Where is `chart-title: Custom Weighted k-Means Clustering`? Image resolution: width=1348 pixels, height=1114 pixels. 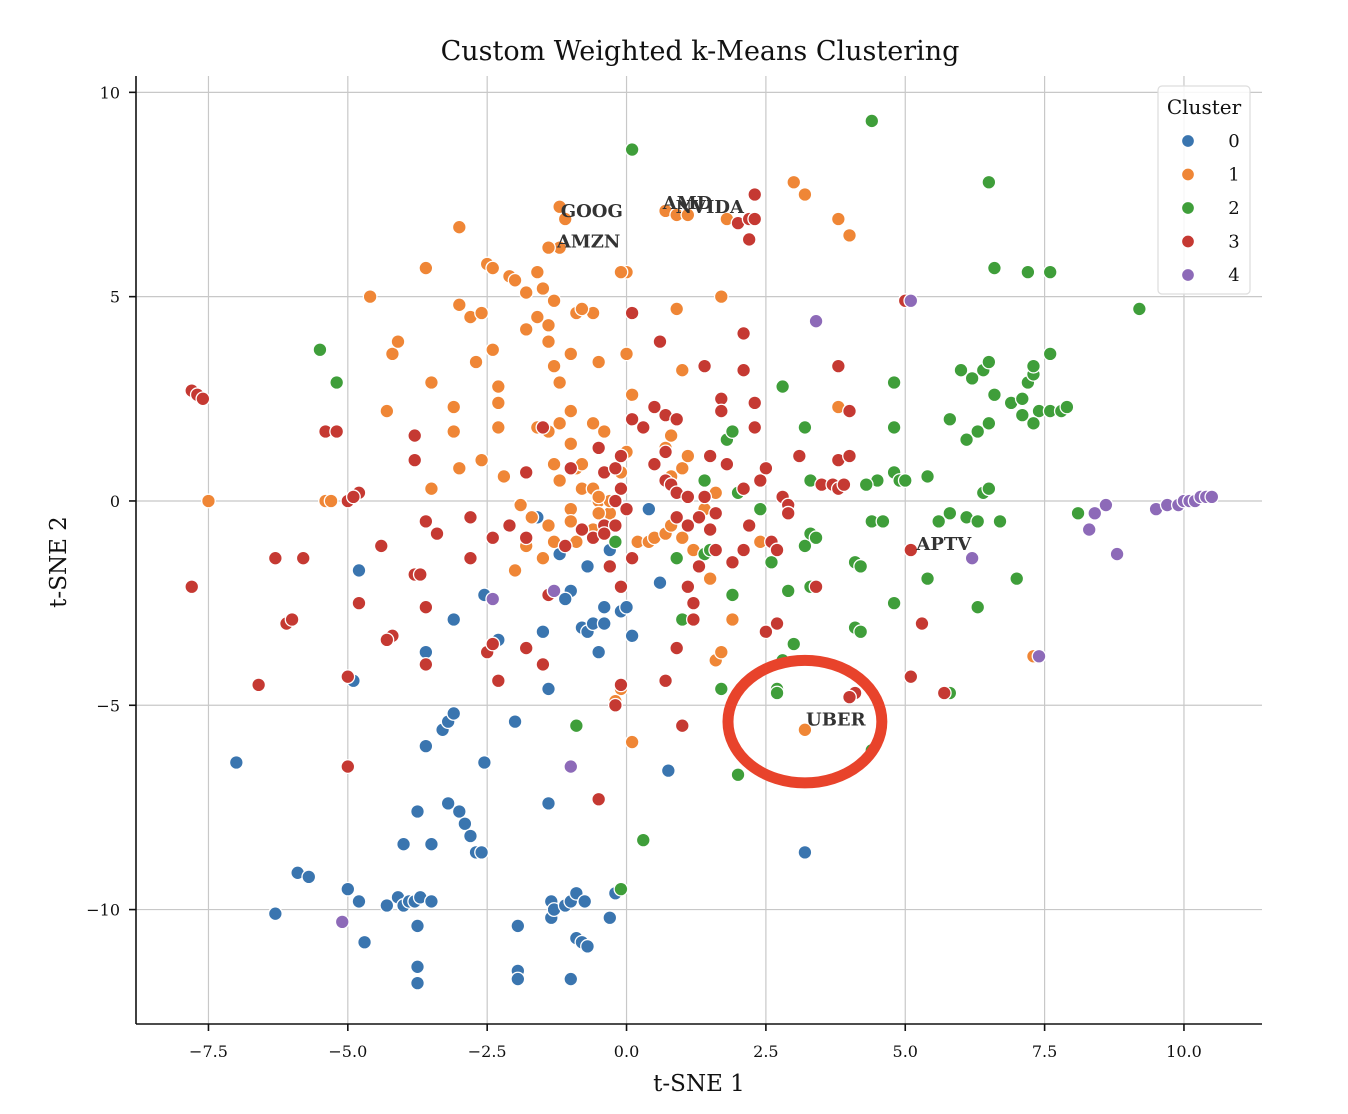
chart-title: Custom Weighted k-Means Clustering is located at coordinates (700, 51).